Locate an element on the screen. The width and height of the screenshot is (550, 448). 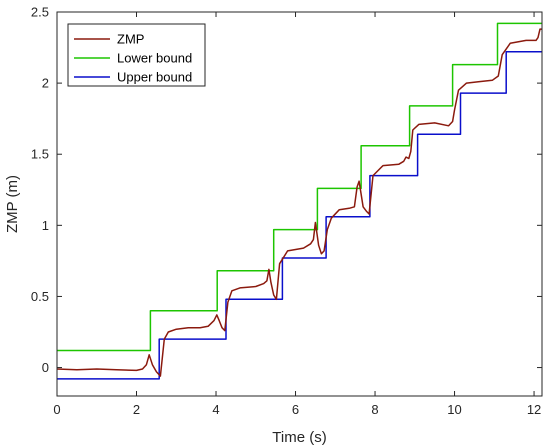
x-tick-label: 6 is located at coordinates (295, 409).